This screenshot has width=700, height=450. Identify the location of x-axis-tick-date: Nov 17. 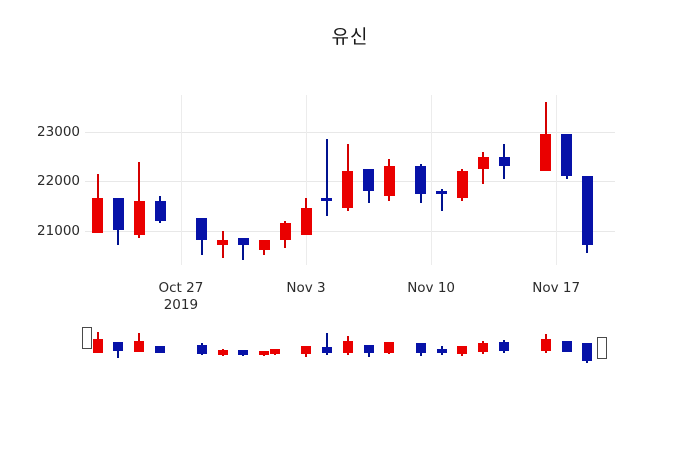
(556, 288).